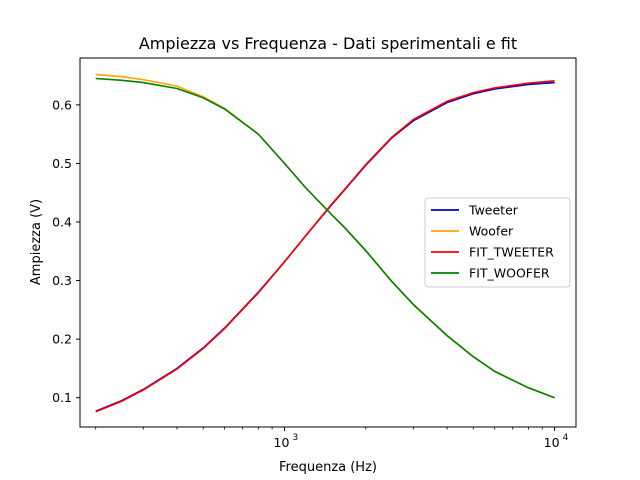 The height and width of the screenshot is (480, 640). I want to click on legend-label: FIT_TWEETER, so click(511, 252).